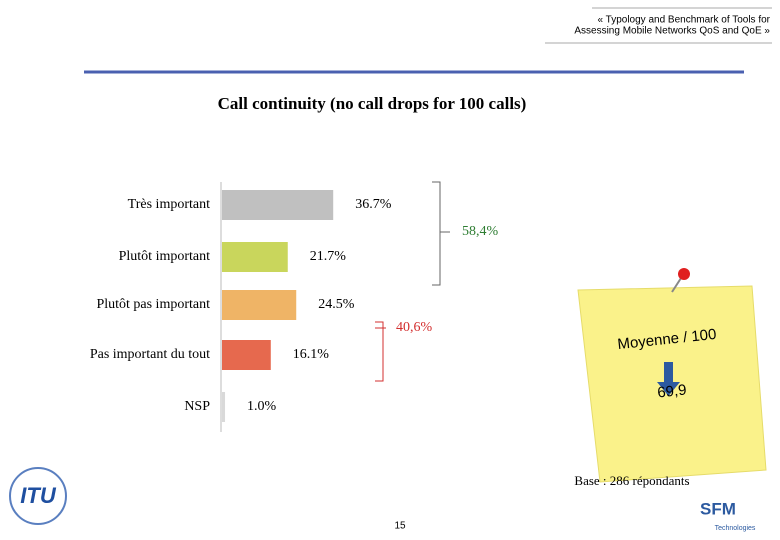 Image resolution: width=780 pixels, height=540 pixels. What do you see at coordinates (414, 327) in the screenshot?
I see `annotation: 40,6%` at bounding box center [414, 327].